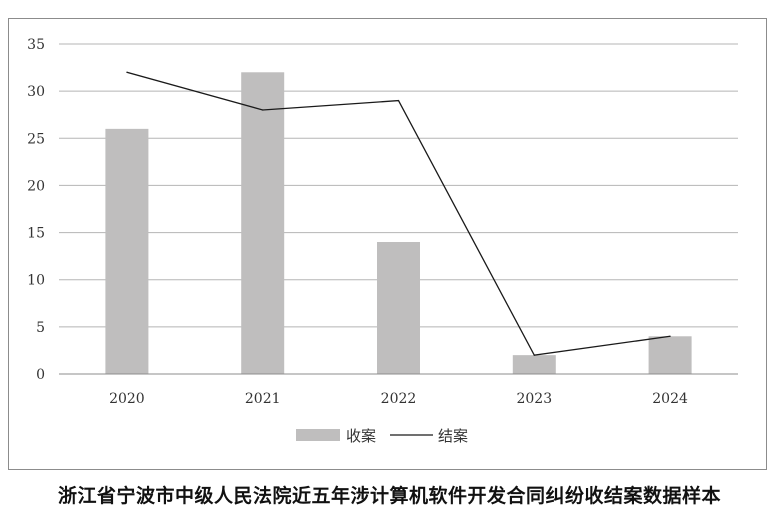 This screenshot has width=779, height=528. I want to click on bar-2024, so click(670, 355).